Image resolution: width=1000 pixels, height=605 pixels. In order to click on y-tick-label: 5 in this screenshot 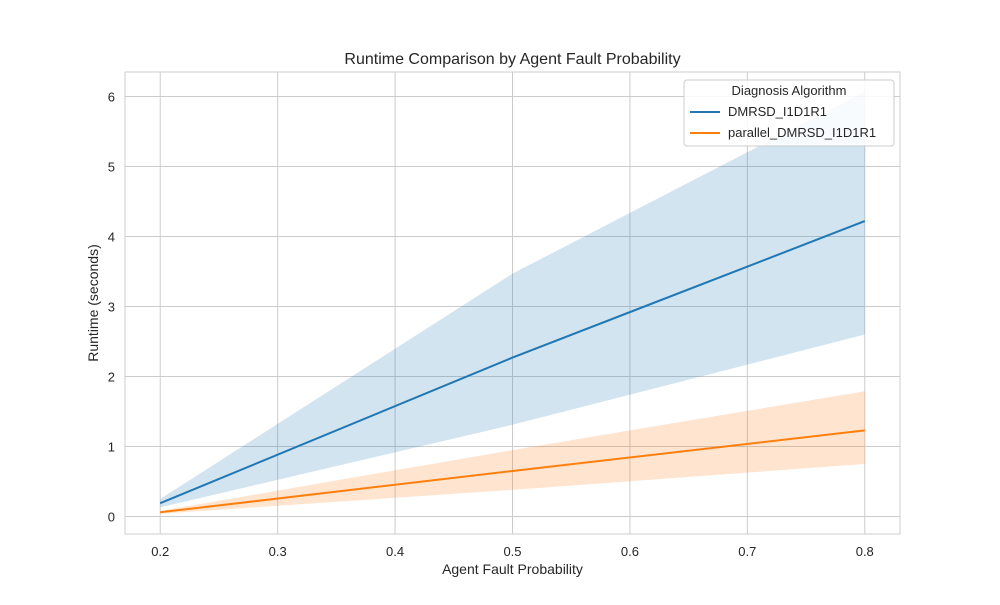, I will do `click(111, 167)`.